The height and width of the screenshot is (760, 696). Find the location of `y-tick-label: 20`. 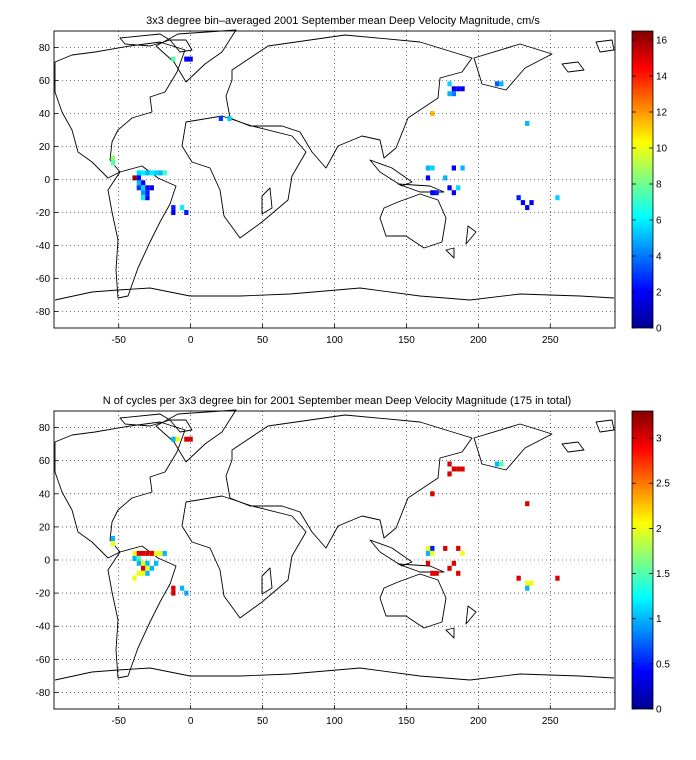

y-tick-label: 20 is located at coordinates (45, 147).